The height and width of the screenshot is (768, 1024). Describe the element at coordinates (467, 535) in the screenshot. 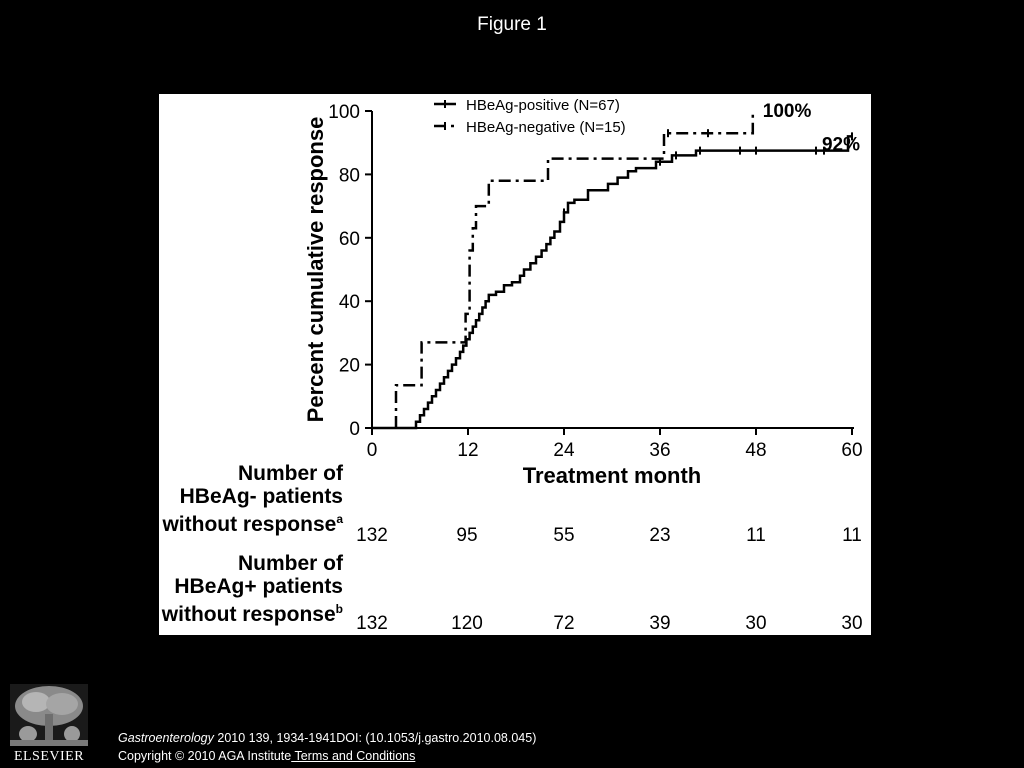

I see `risk-cell: 95` at that location.